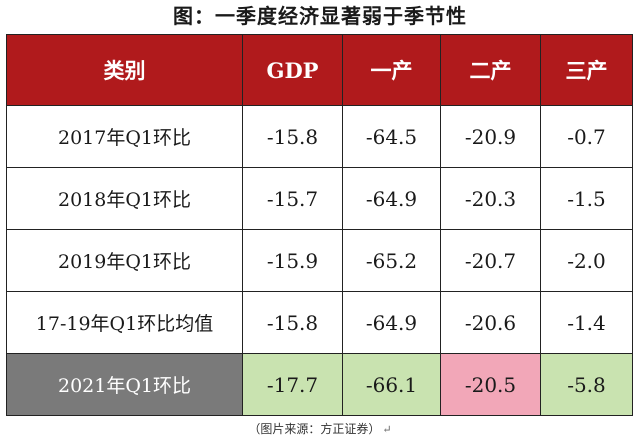 This screenshot has width=640, height=441. Describe the element at coordinates (391, 384) in the screenshot. I see `table-cell: -66.1` at that location.